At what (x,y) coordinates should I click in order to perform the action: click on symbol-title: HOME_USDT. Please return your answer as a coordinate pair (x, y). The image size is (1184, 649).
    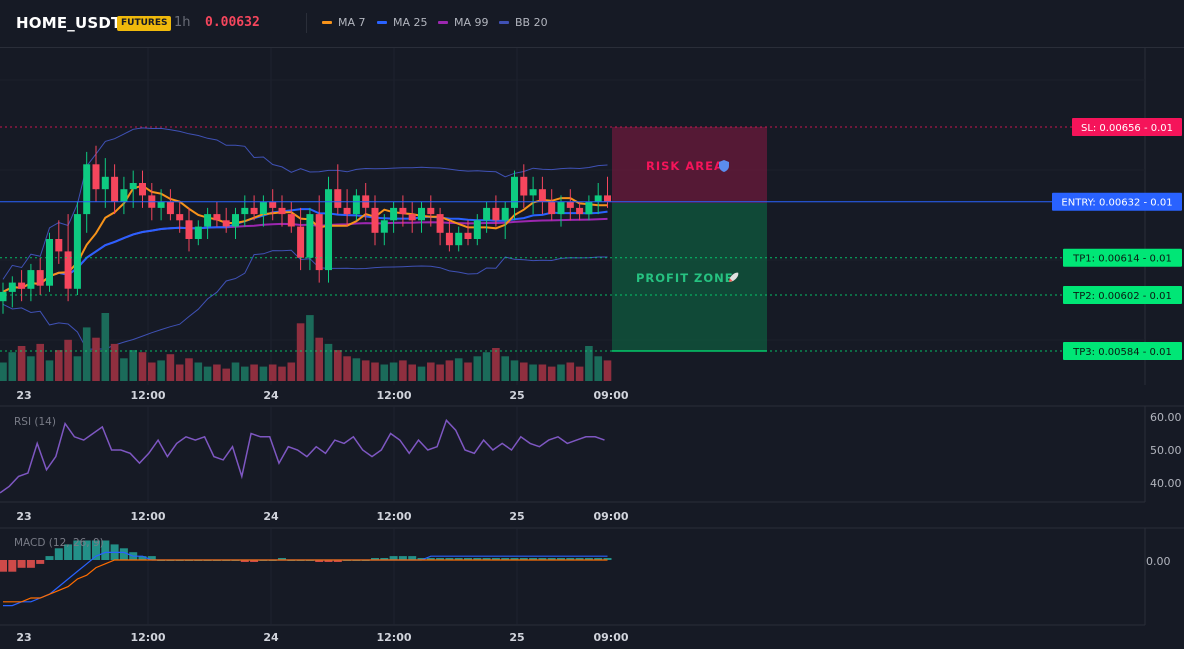
    Looking at the image, I should click on (69, 23).